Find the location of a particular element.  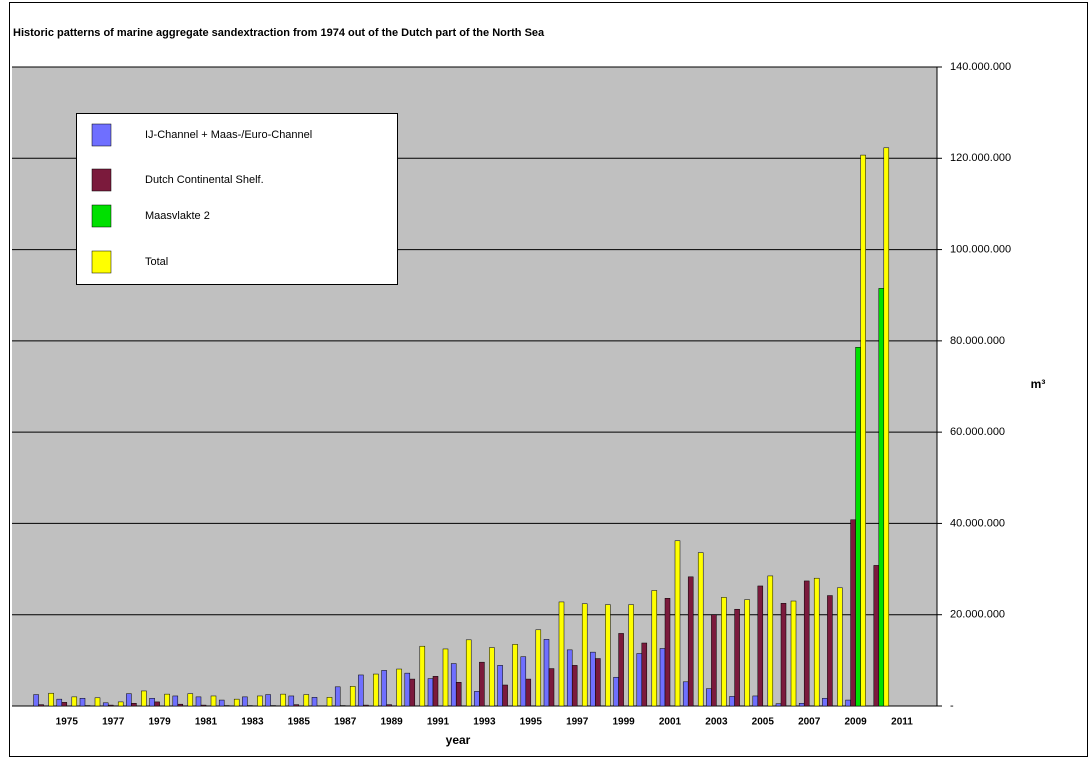

x-tick-label: 1975 is located at coordinates (67, 722).